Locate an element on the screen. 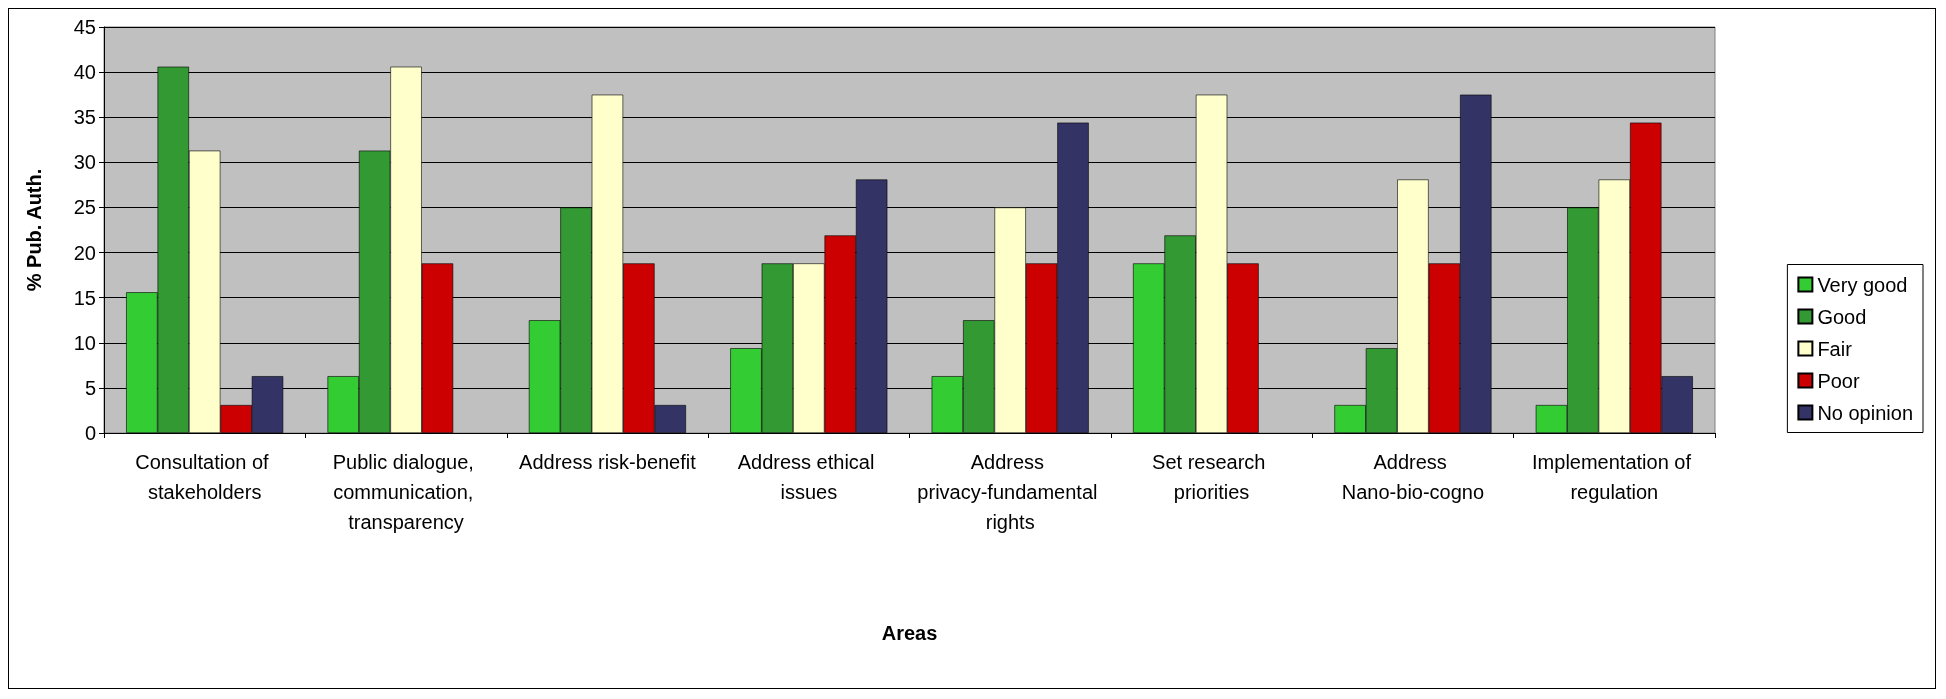  y-tick-label: 5 is located at coordinates (90, 387).